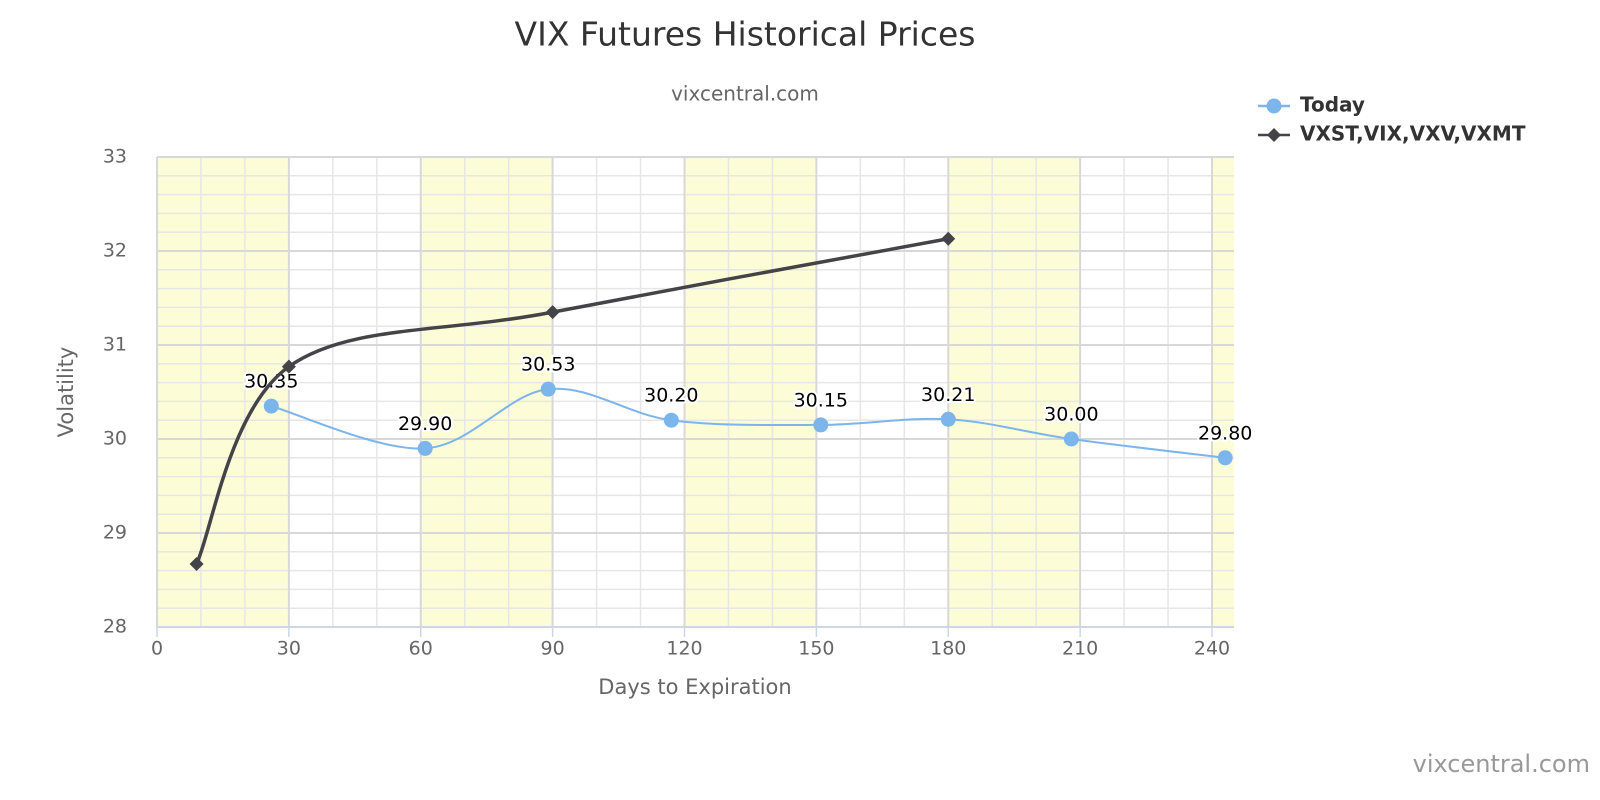 Image resolution: width=1600 pixels, height=800 pixels. Describe the element at coordinates (821, 400) in the screenshot. I see `data-label: 30.15` at that location.